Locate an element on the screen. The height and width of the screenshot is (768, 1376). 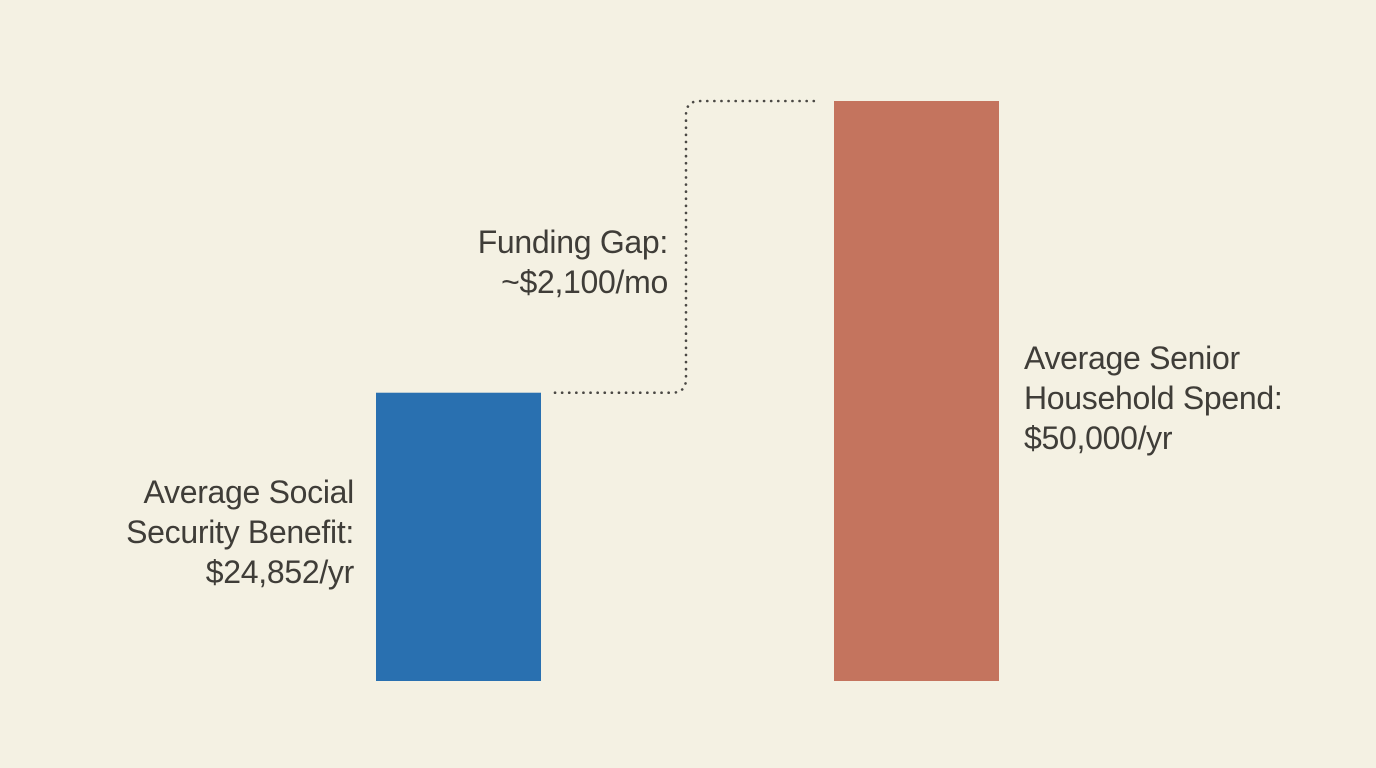
spend-label-line-2: Household Spend: is located at coordinates (1153, 398).